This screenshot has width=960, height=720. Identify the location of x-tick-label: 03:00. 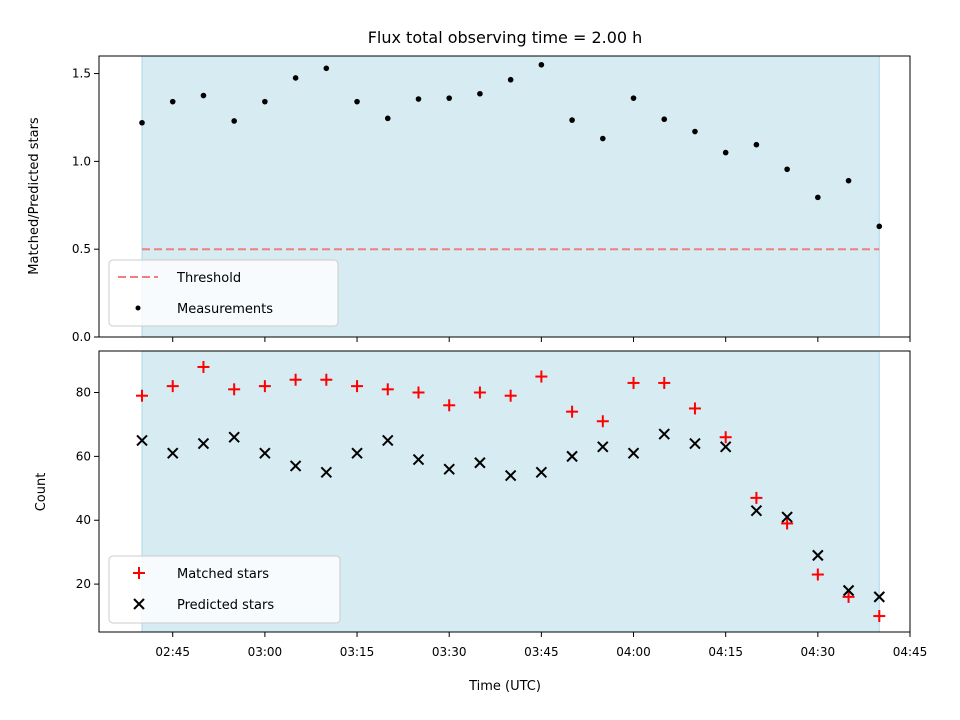
(265, 652).